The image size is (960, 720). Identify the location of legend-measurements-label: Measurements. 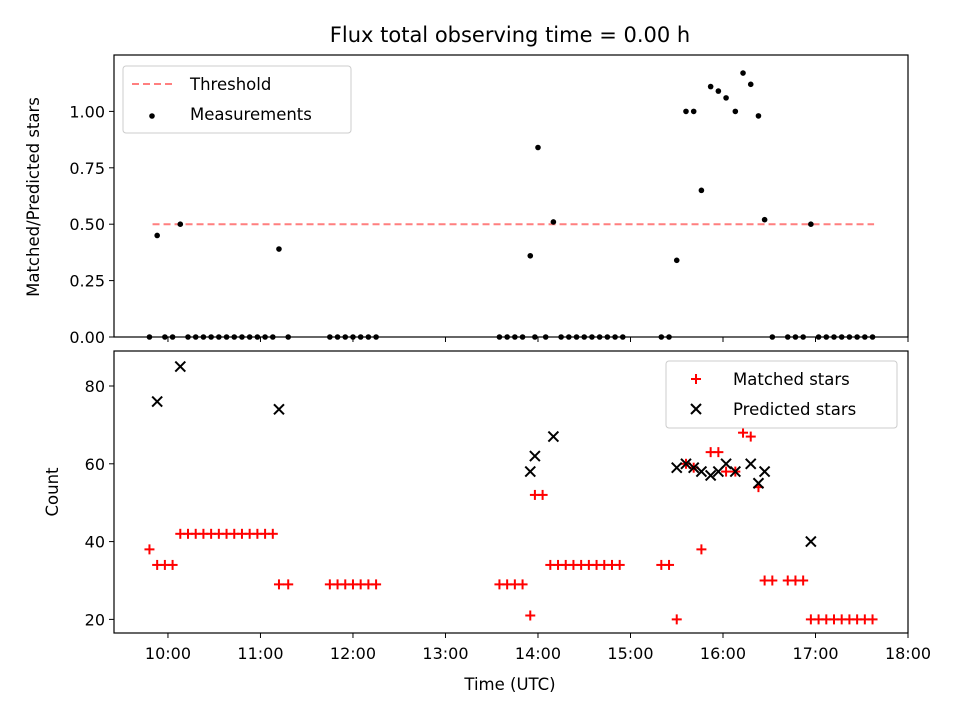
(251, 114).